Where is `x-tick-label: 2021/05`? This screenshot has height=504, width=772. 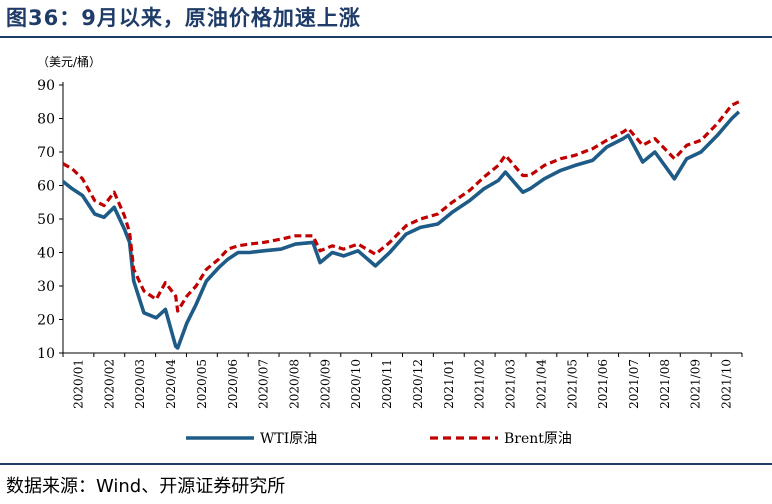
x-tick-label: 2021/05 is located at coordinates (572, 384).